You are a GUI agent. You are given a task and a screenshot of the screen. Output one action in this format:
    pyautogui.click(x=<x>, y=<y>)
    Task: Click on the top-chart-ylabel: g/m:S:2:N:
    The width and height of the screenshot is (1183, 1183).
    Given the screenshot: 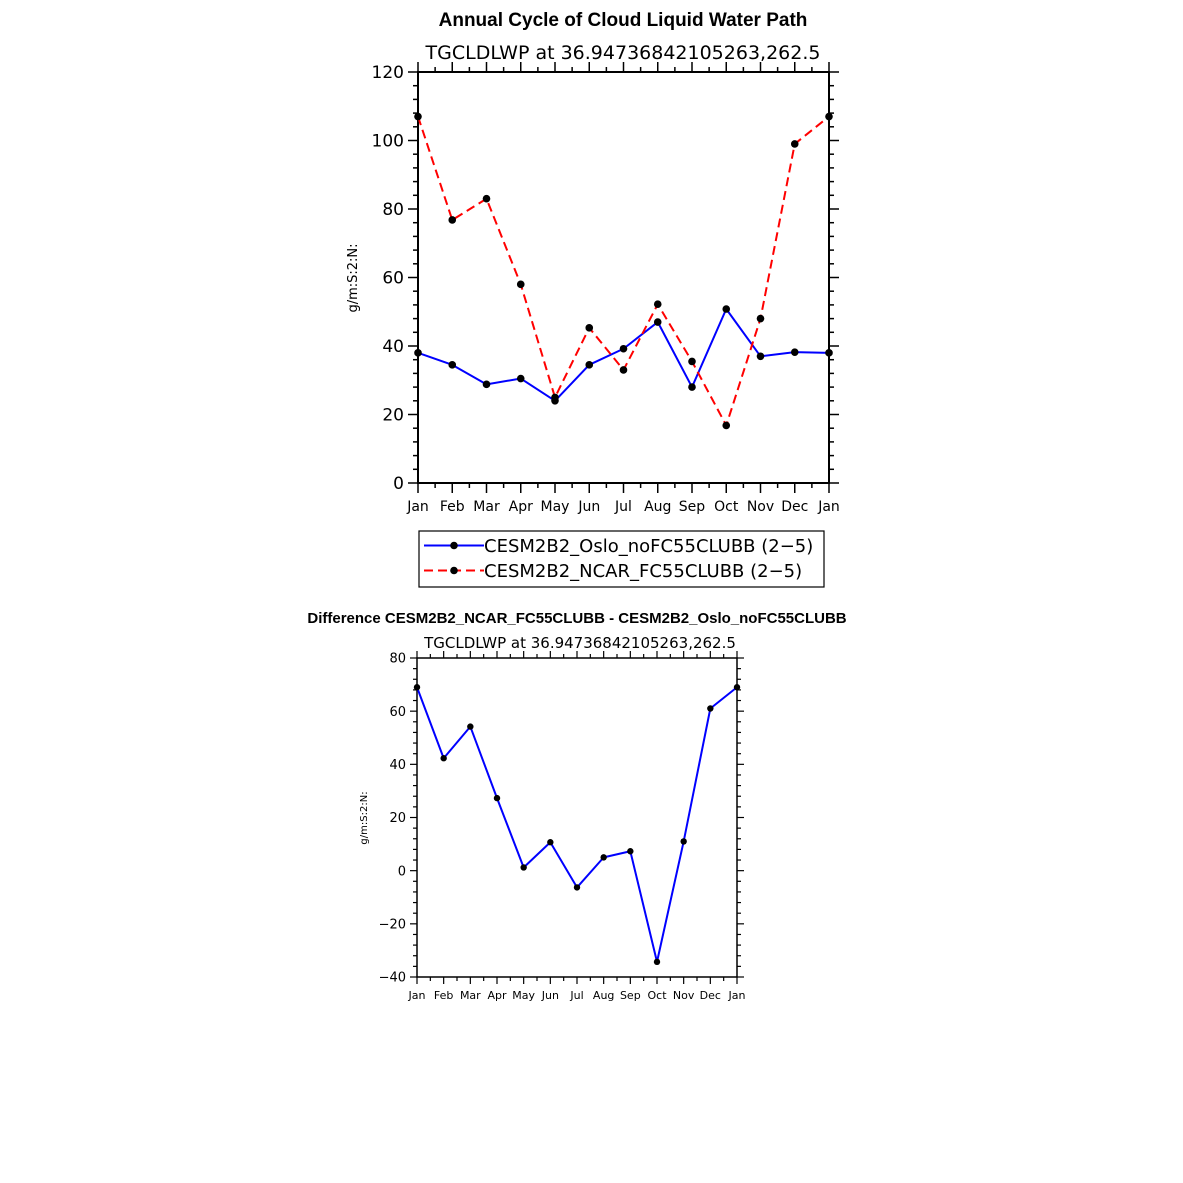 What is the action you would take?
    pyautogui.click(x=353, y=277)
    